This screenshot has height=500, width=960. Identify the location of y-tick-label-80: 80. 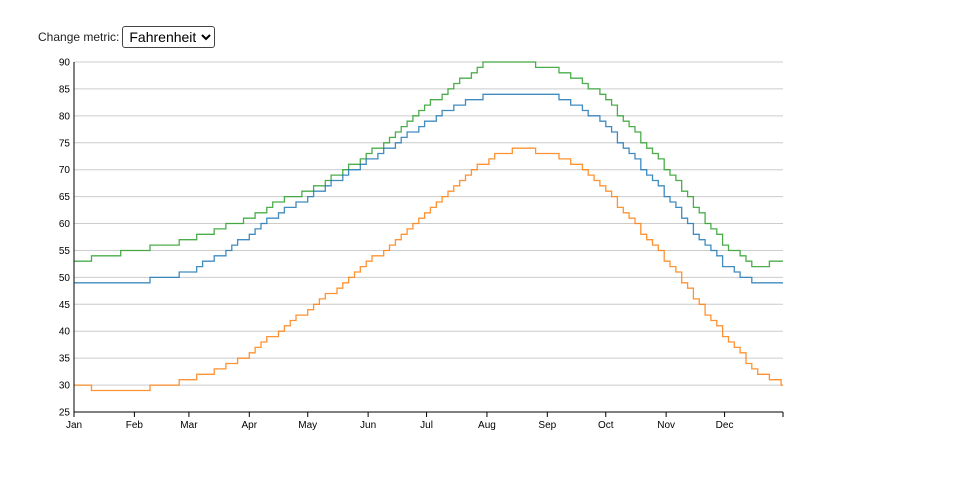
(65, 116).